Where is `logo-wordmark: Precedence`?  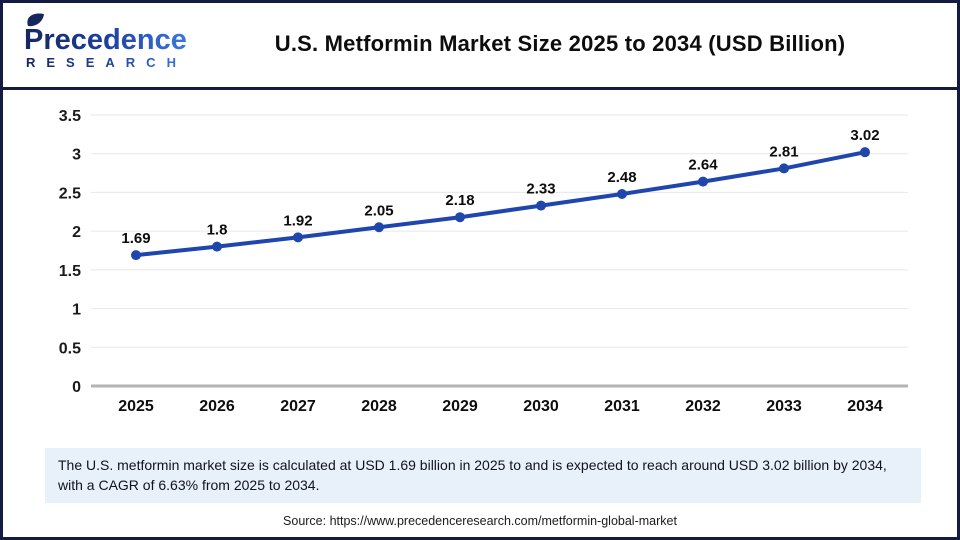
logo-wordmark: Precedence is located at coordinates (105, 40).